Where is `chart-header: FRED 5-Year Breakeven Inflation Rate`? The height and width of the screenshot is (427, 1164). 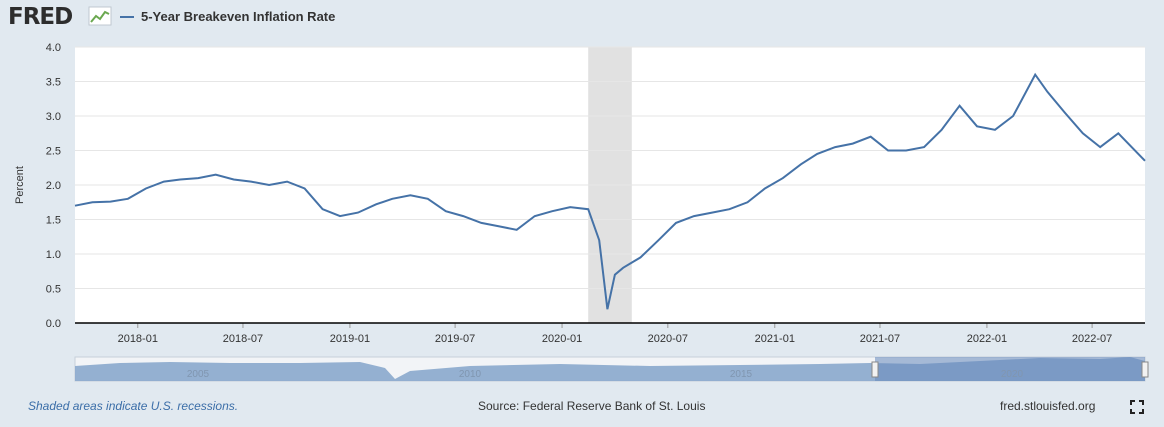
chart-header: FRED 5-Year Breakeven Inflation Rate is located at coordinates (582, 18).